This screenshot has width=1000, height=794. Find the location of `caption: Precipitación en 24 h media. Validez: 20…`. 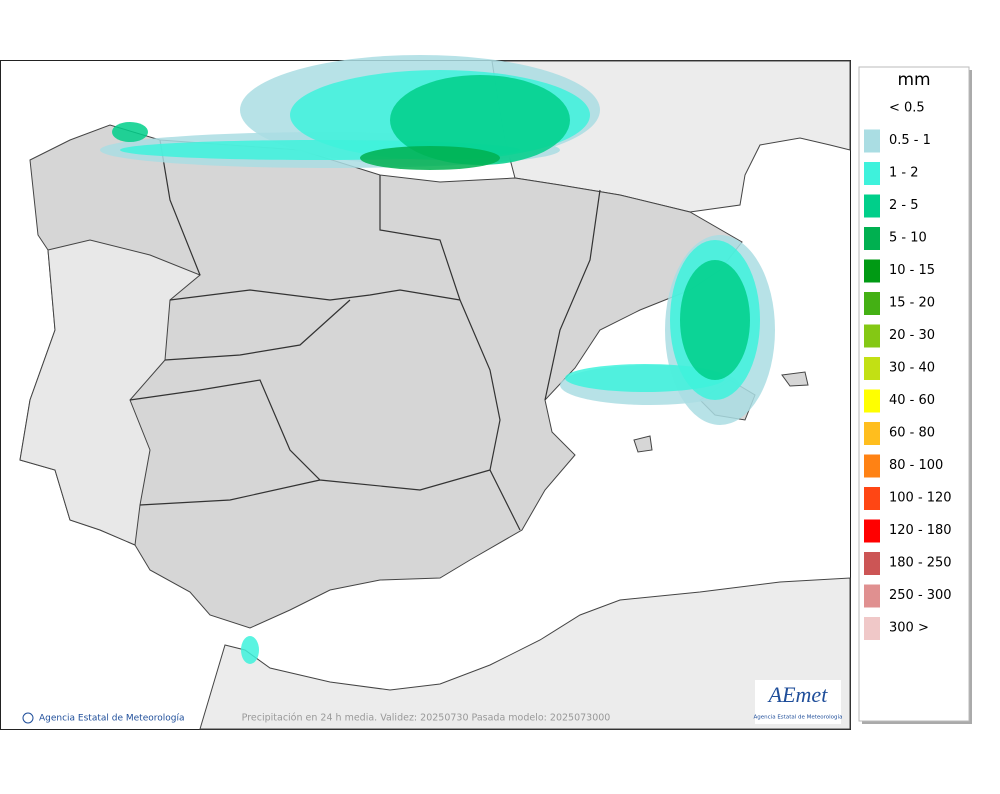

caption: Precipitación en 24 h media. Validez: 20… is located at coordinates (426, 718).